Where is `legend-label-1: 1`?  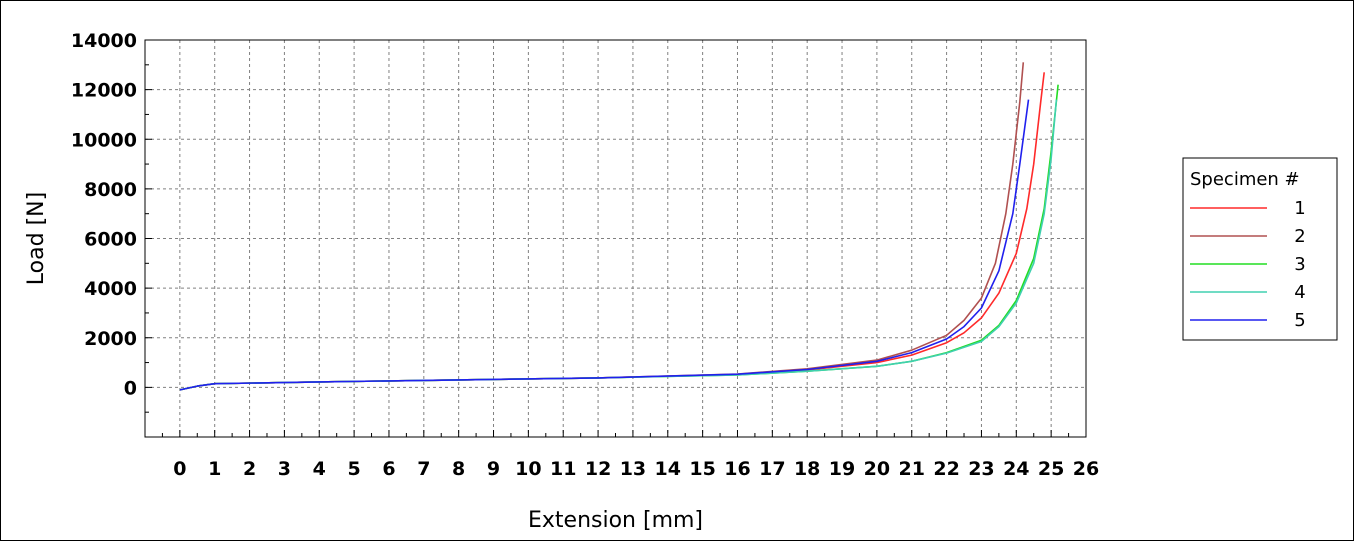 legend-label-1: 1 is located at coordinates (1299, 208).